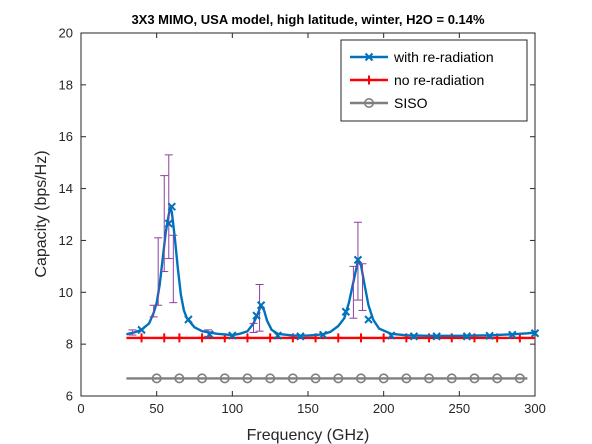 Image resolution: width=592 pixels, height=444 pixels. What do you see at coordinates (41, 213) in the screenshot?
I see `y-axis-label: Capacity (bps/Hz)` at bounding box center [41, 213].